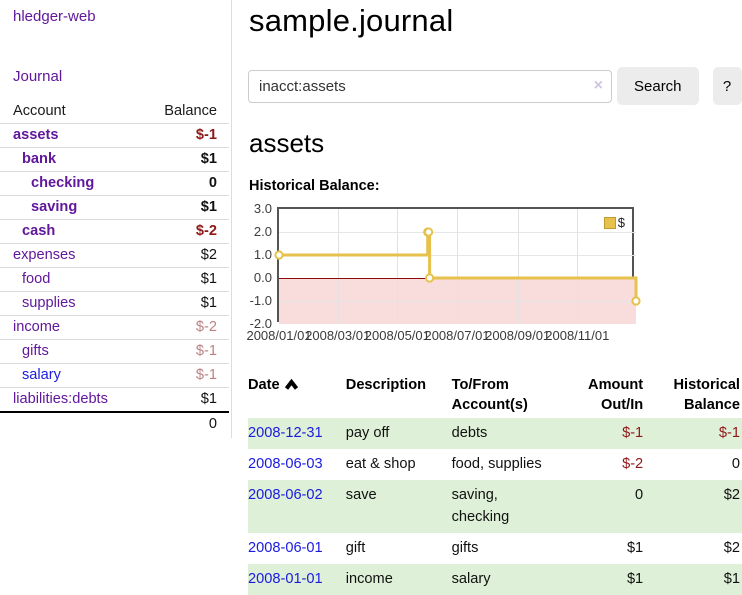 The height and width of the screenshot is (595, 742). Describe the element at coordinates (39, 231) in the screenshot. I see `account-link: cash` at that location.